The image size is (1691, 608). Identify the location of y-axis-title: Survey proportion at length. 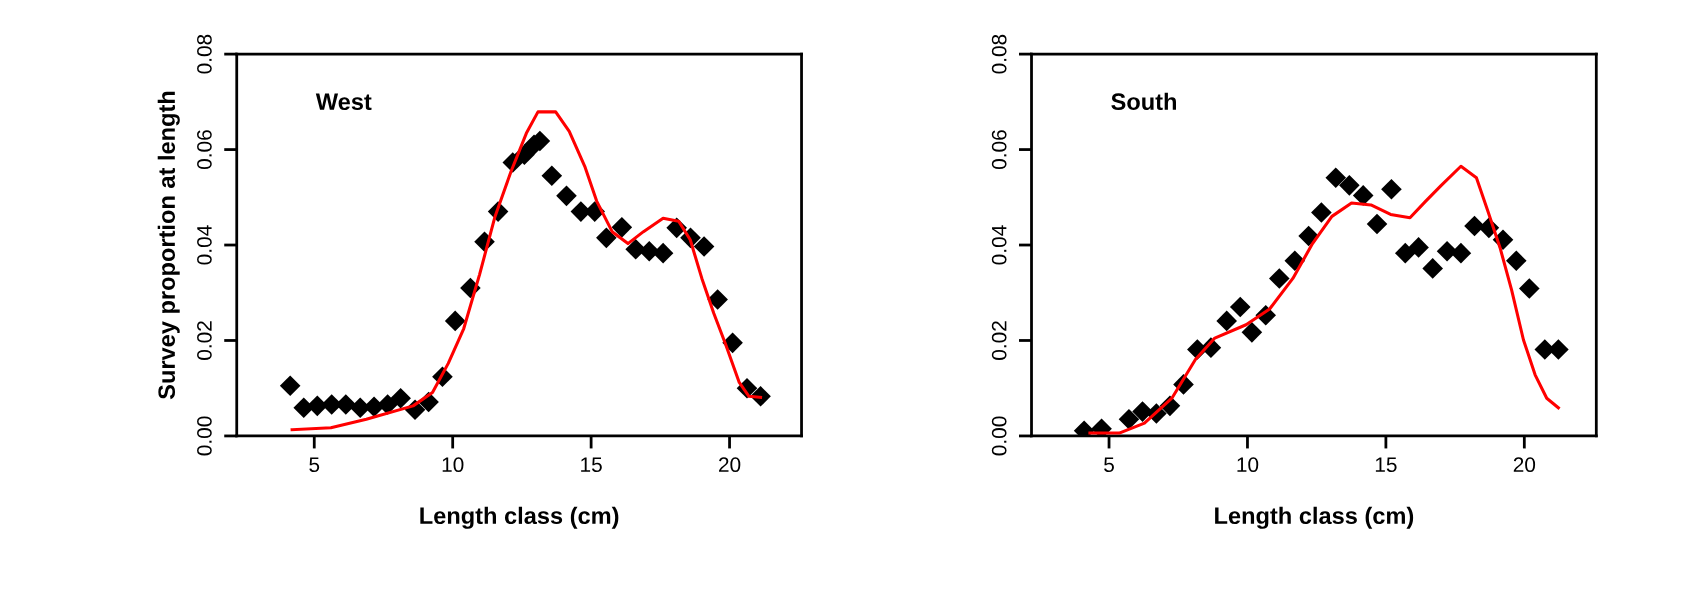
(168, 245).